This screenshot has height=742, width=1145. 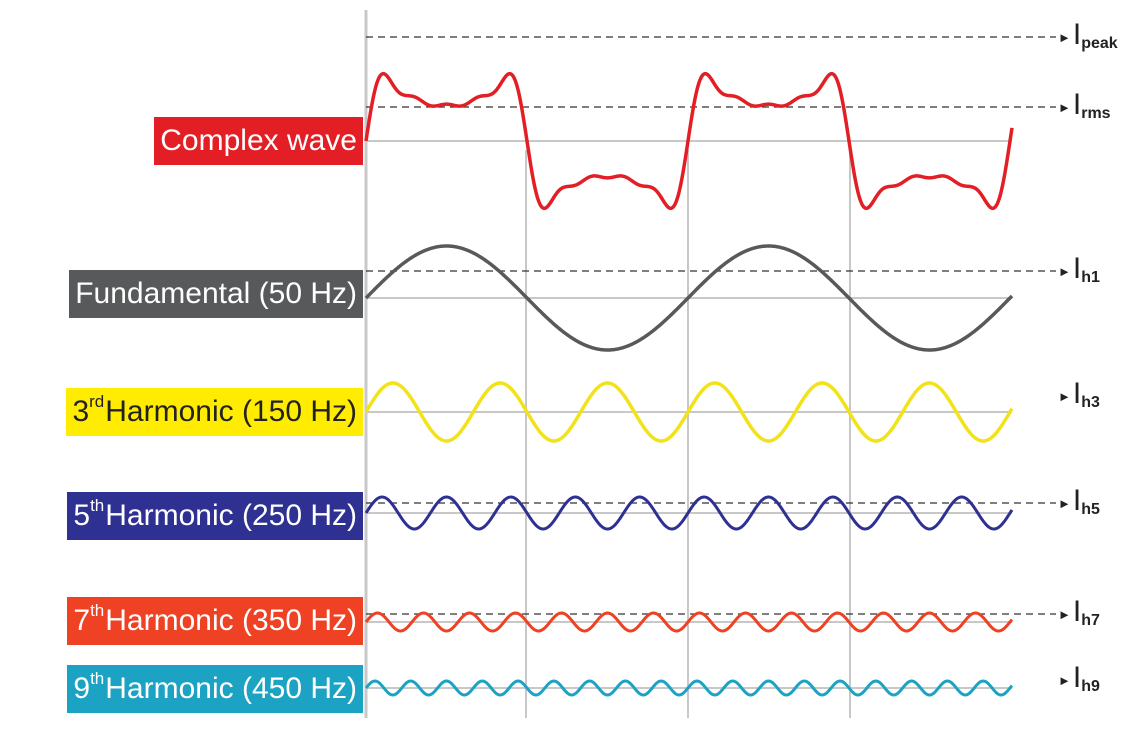 What do you see at coordinates (689, 622) in the screenshot?
I see `harmonic-7-wave-curve` at bounding box center [689, 622].